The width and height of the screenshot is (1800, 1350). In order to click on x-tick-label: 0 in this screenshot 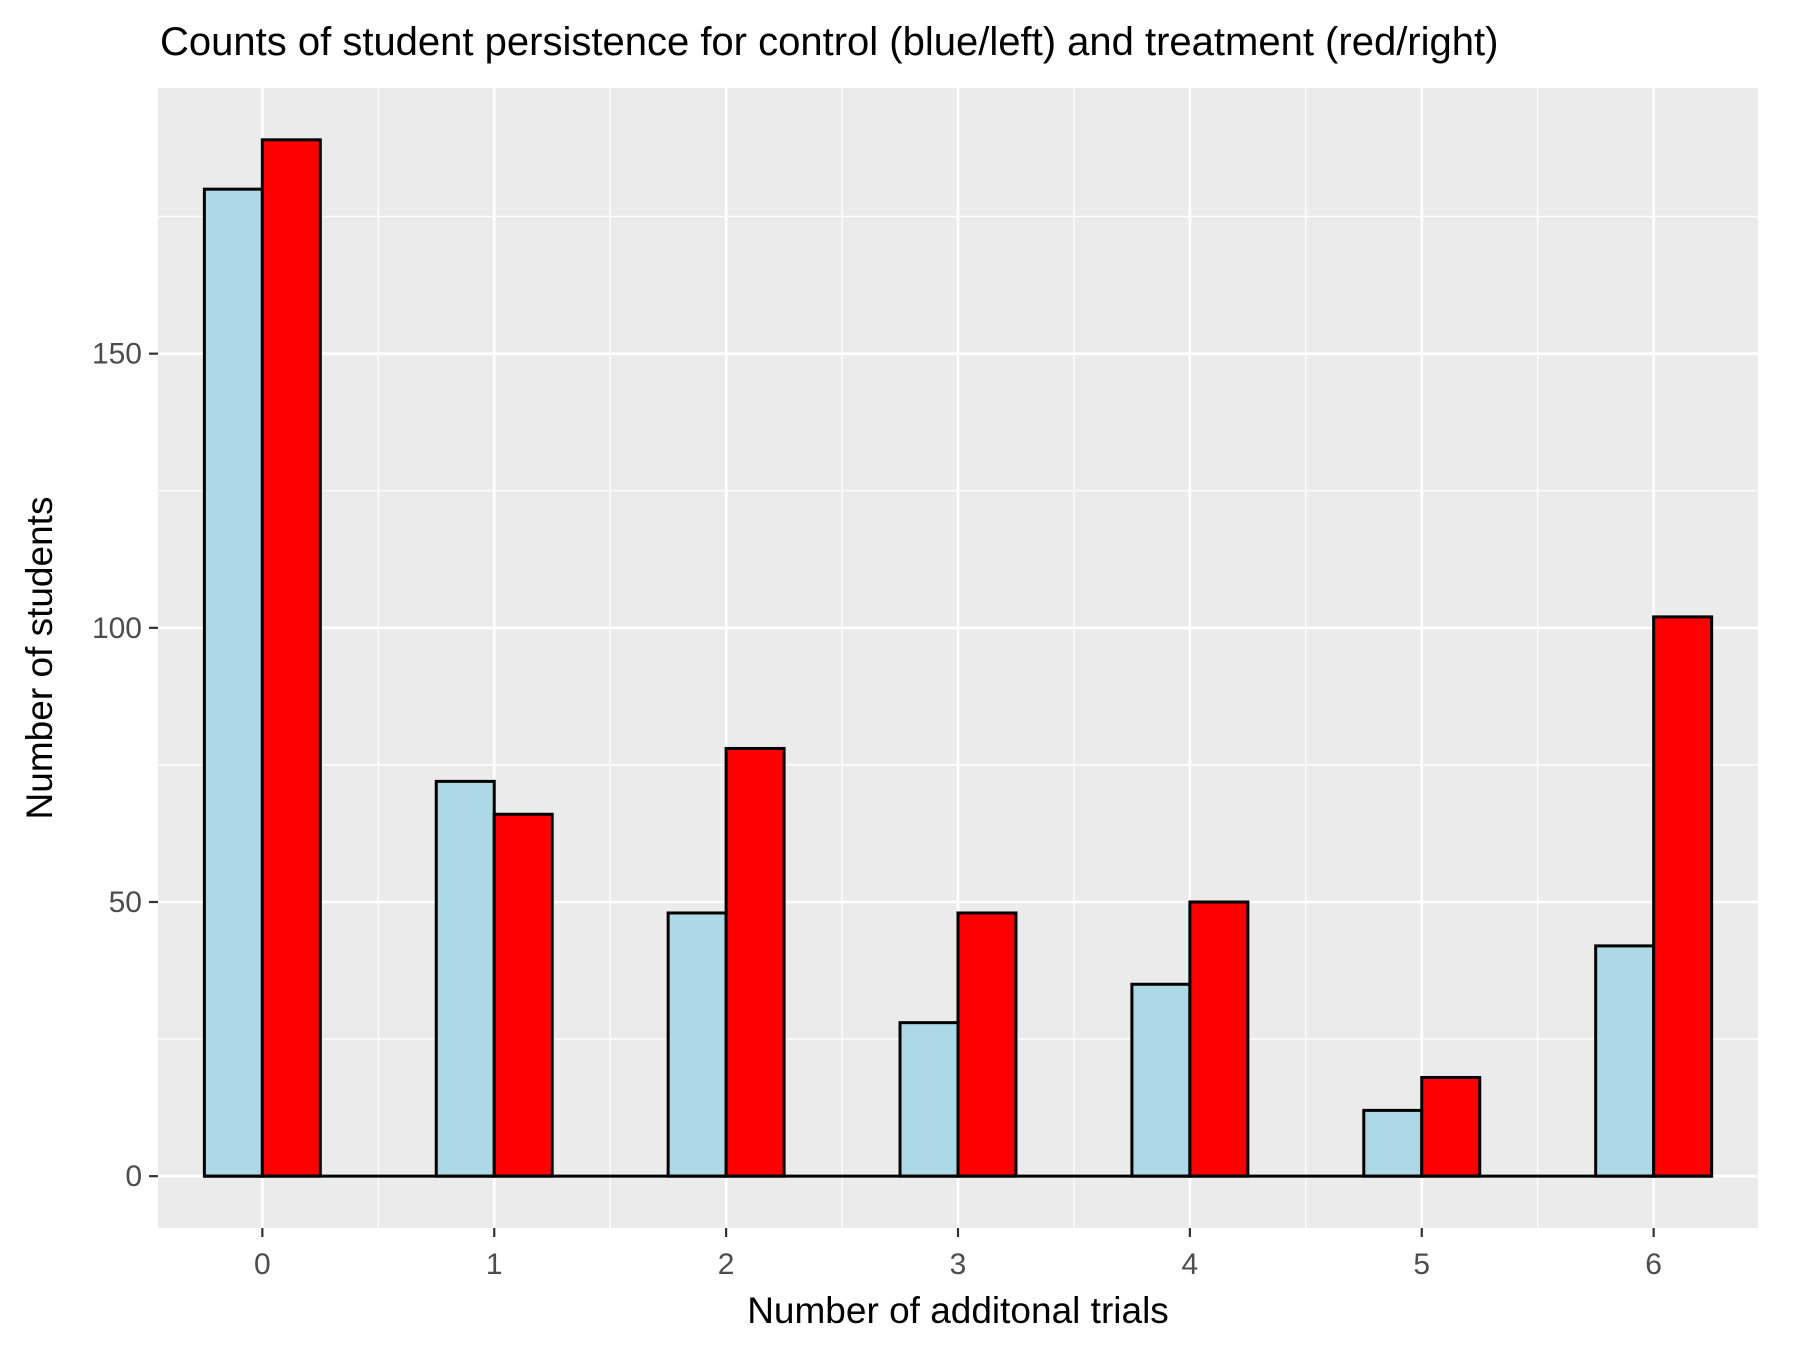, I will do `click(262, 1264)`.